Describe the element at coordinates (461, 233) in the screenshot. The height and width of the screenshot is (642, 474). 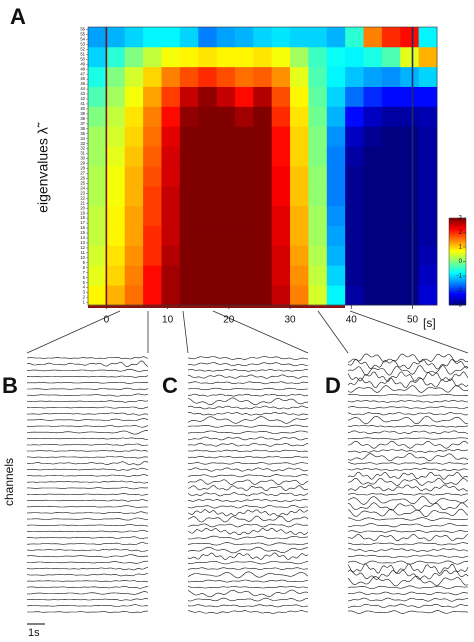
I see `colorbar-tick-label: 2` at that location.